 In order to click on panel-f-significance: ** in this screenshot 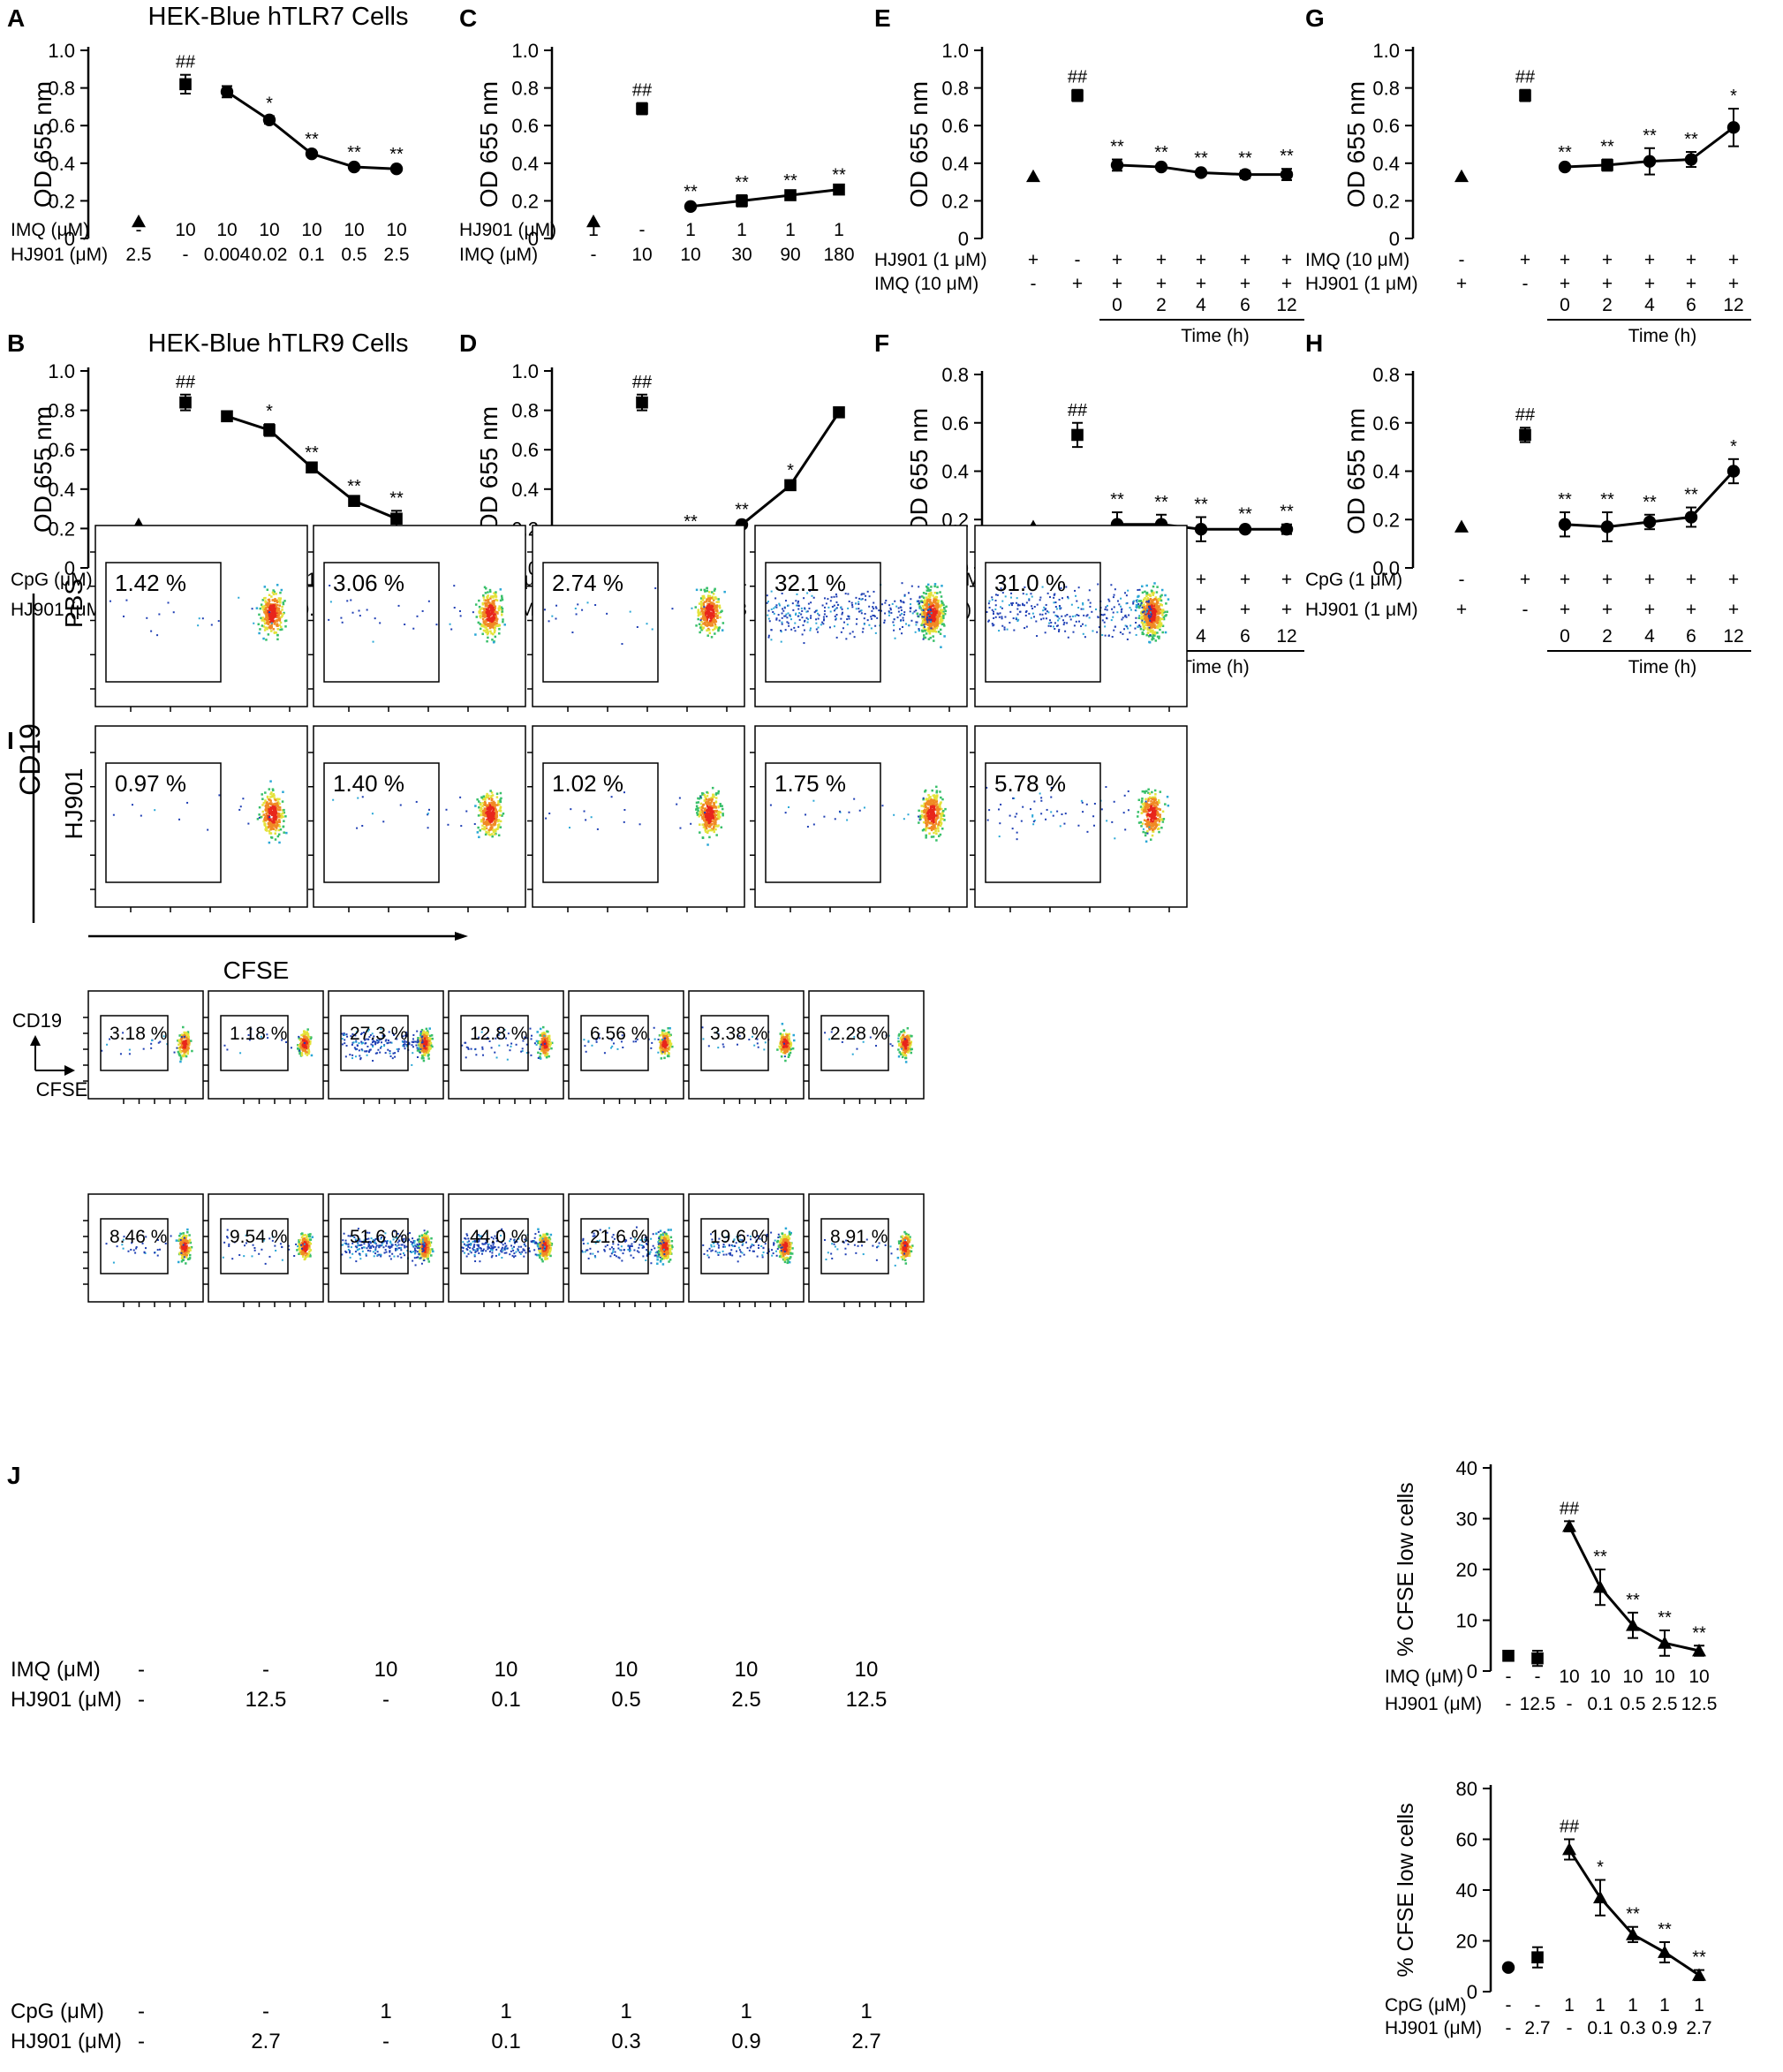, I will do `click(1161, 502)`.